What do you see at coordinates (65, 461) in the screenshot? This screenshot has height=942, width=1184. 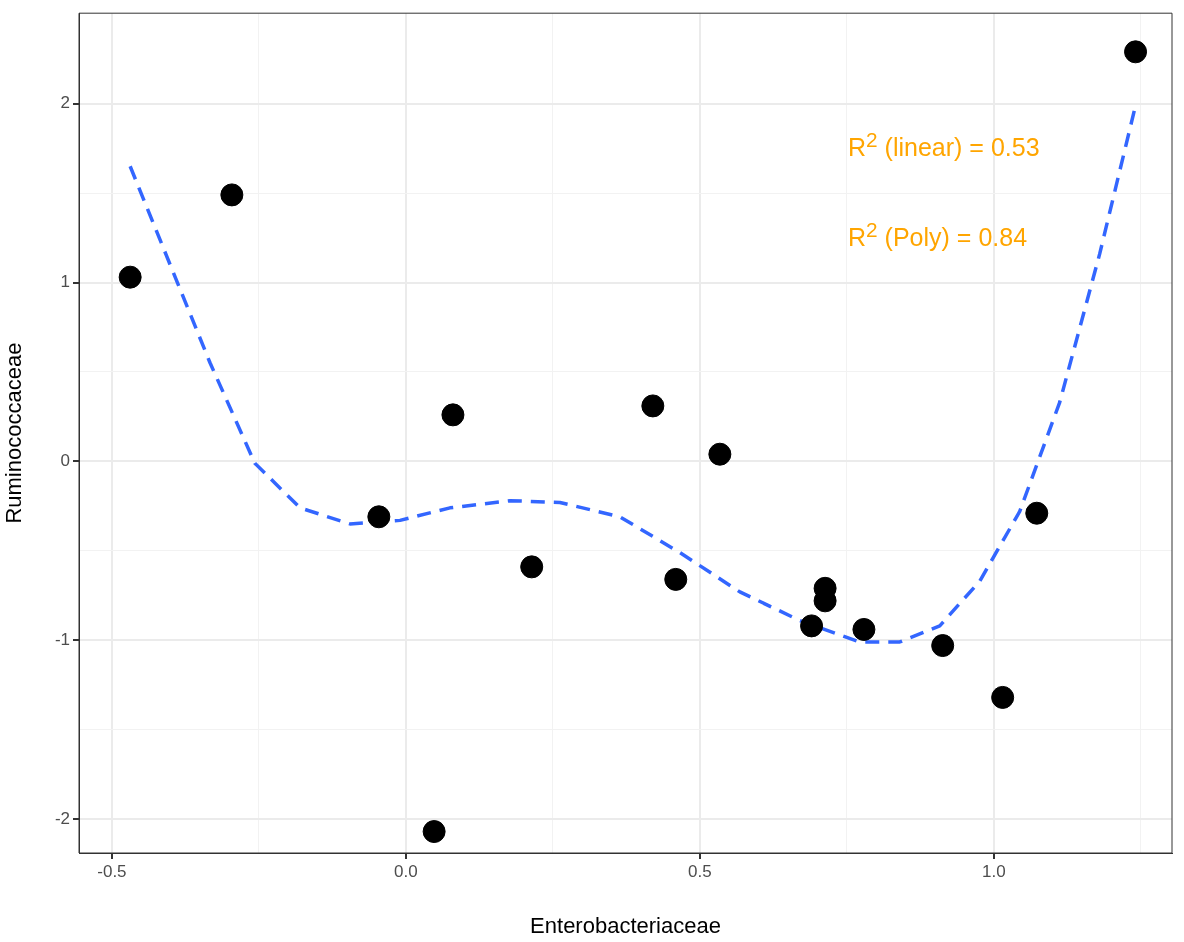 I see `y-tick-label: 0` at bounding box center [65, 461].